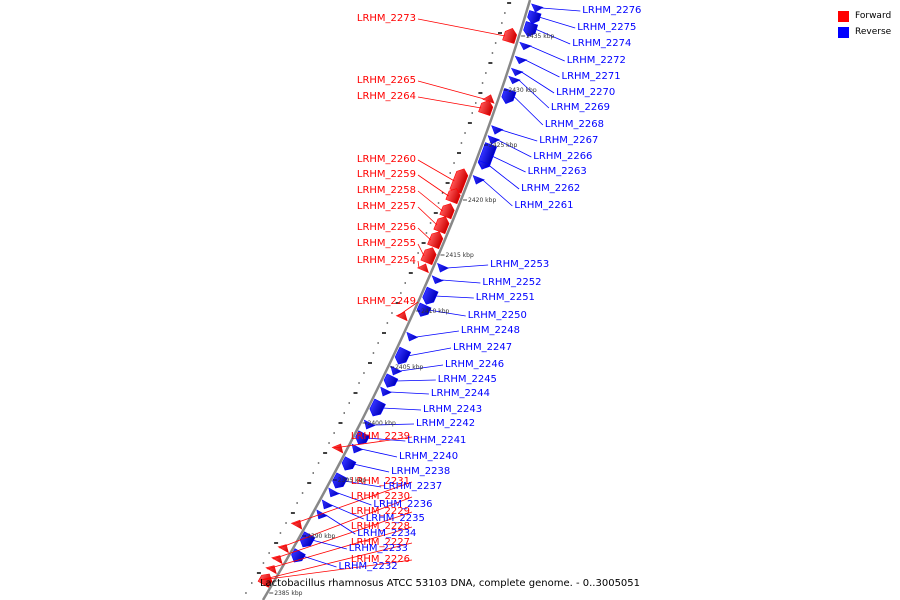  I want to click on position-tick-label: 2395 kbp, so click(352, 480).